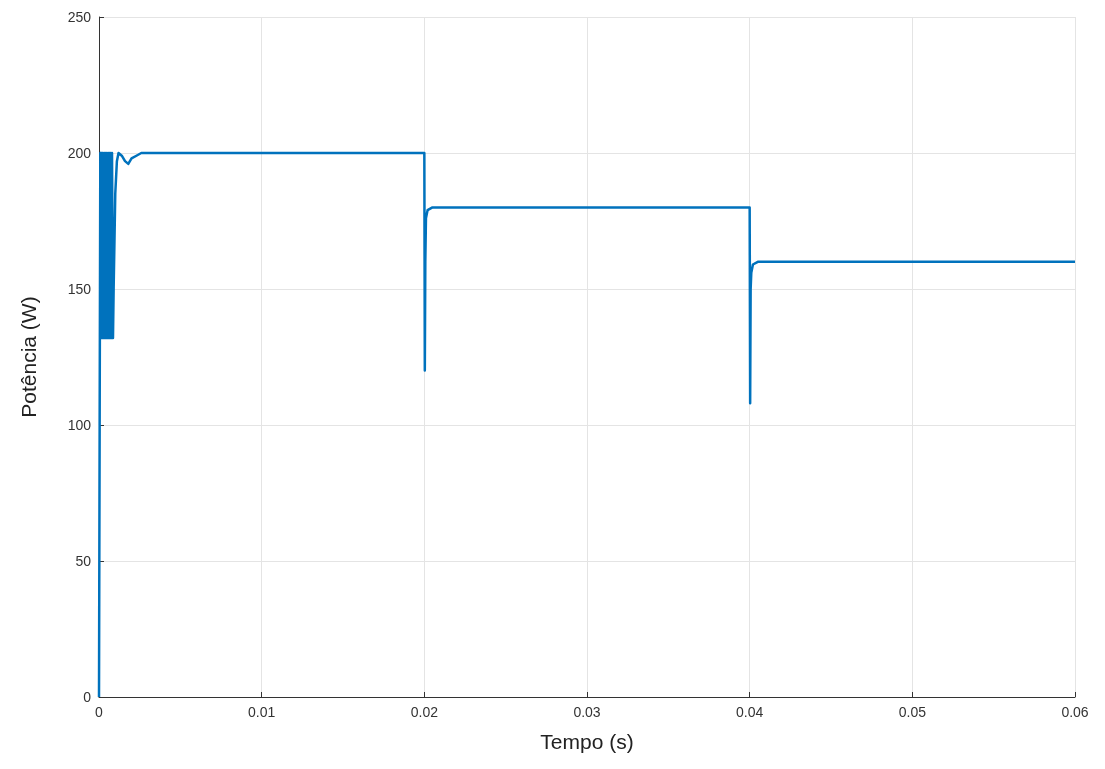 The image size is (1105, 769). Describe the element at coordinates (262, 712) in the screenshot. I see `x-tick-label: 0.01` at that location.